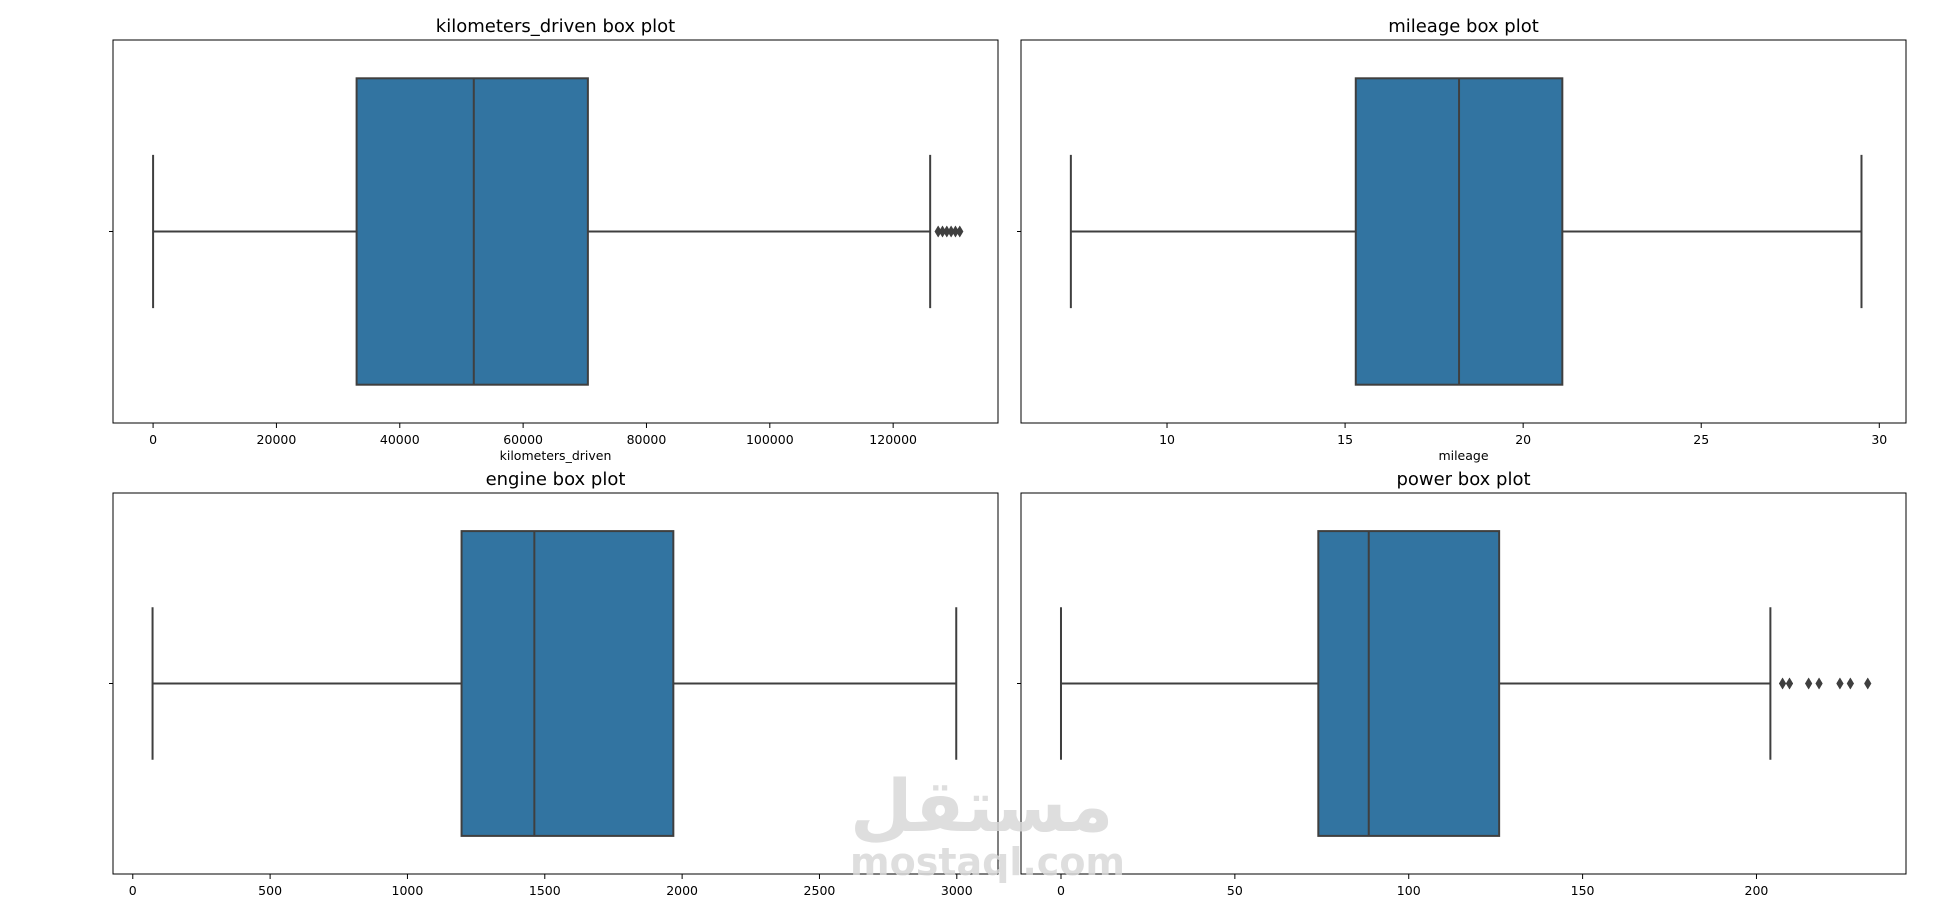 The image size is (1938, 898). I want to click on x-axis-label: mileage, so click(1463, 455).